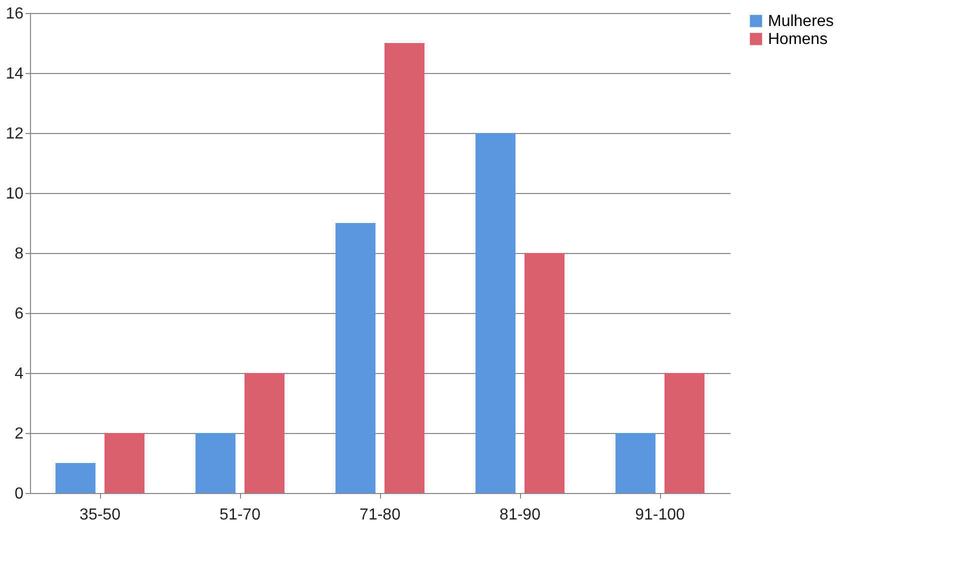 This screenshot has width=955, height=581. I want to click on legend-label: Mulheres, so click(801, 21).